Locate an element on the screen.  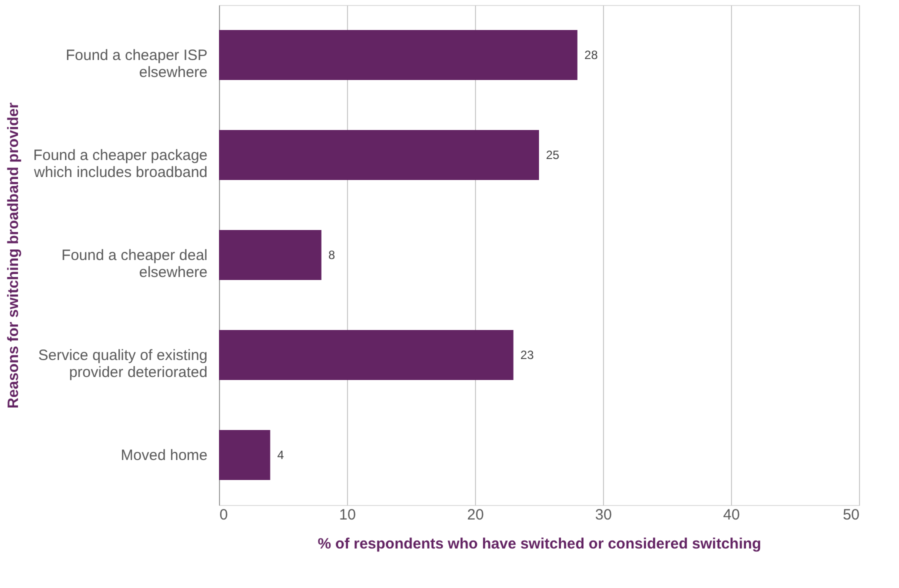
data-label: 28 is located at coordinates (591, 55).